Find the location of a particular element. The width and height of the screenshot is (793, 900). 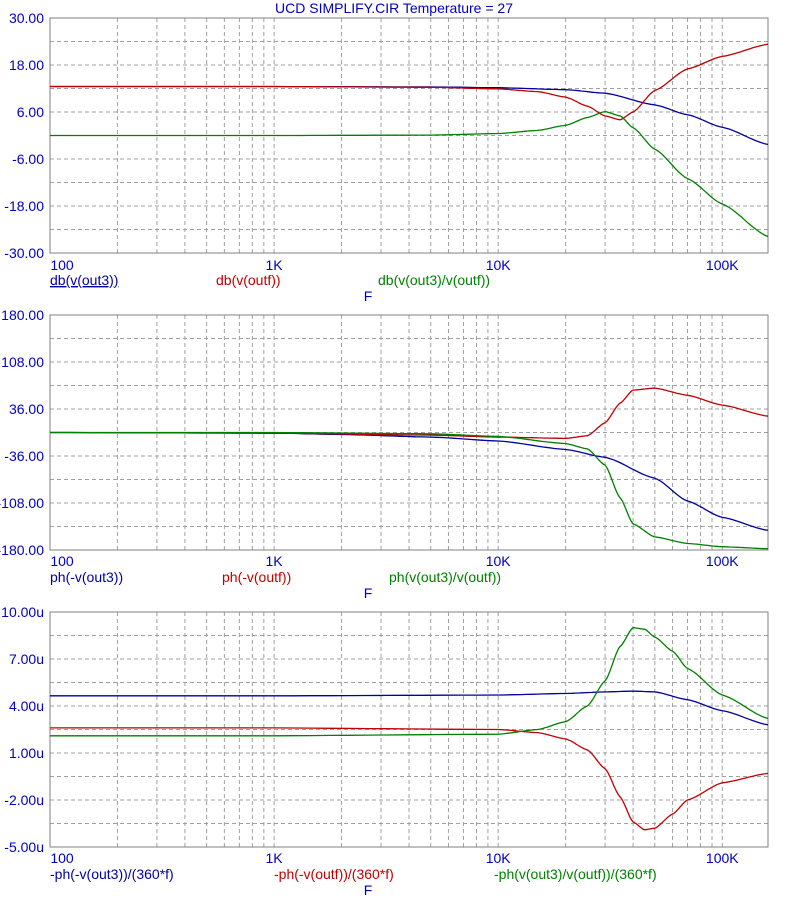

y-tick-label: -18.00 is located at coordinates (24, 206).